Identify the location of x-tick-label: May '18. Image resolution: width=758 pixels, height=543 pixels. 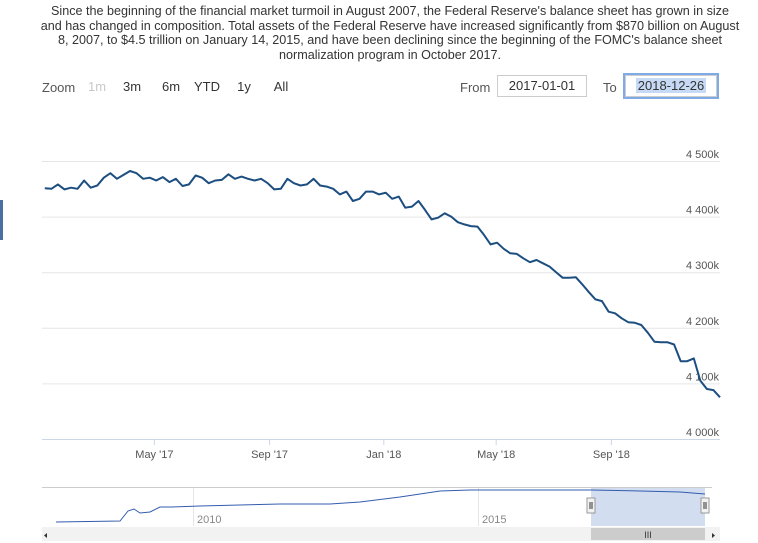
(496, 455).